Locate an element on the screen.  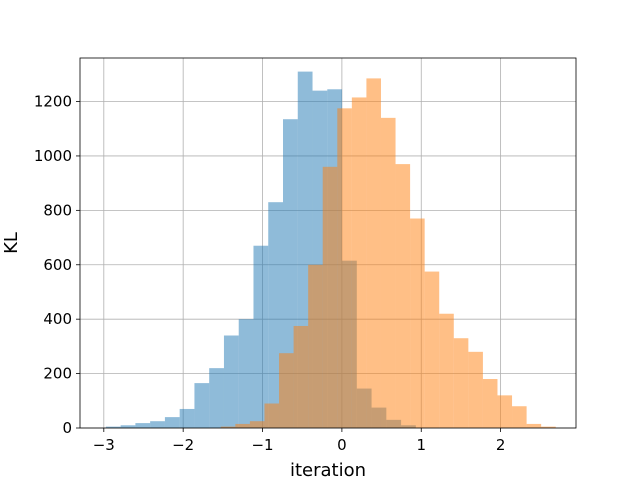
y-tick-label: 800 is located at coordinates (57, 210).